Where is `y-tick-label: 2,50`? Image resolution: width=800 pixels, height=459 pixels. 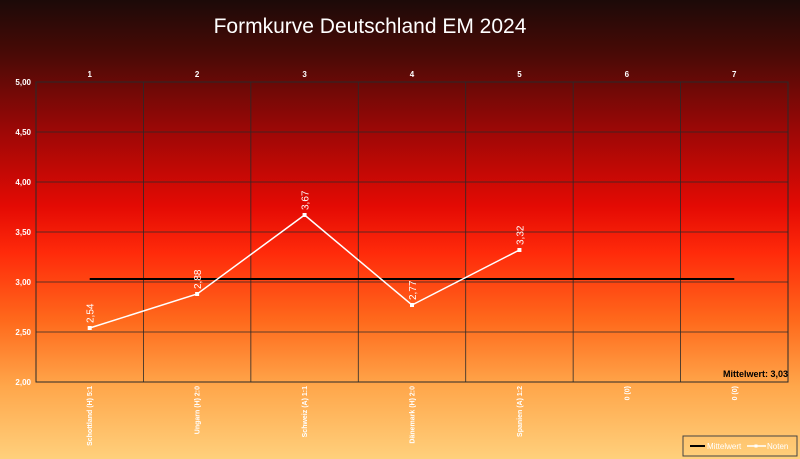 y-tick-label: 2,50 is located at coordinates (23, 332).